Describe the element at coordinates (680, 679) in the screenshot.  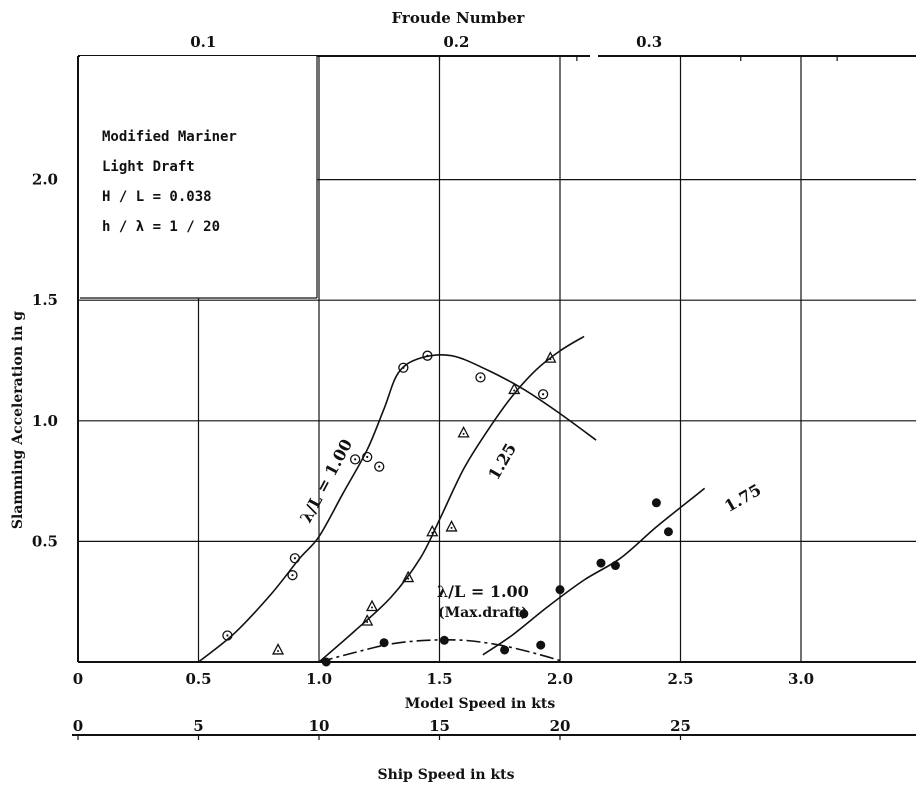
I see `x-tick-label: 2.5` at that location.